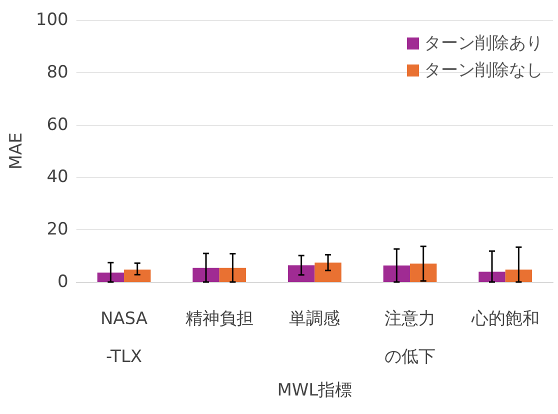 The height and width of the screenshot is (414, 558). I want to click on x-axis-title: MWL指標, so click(314, 390).